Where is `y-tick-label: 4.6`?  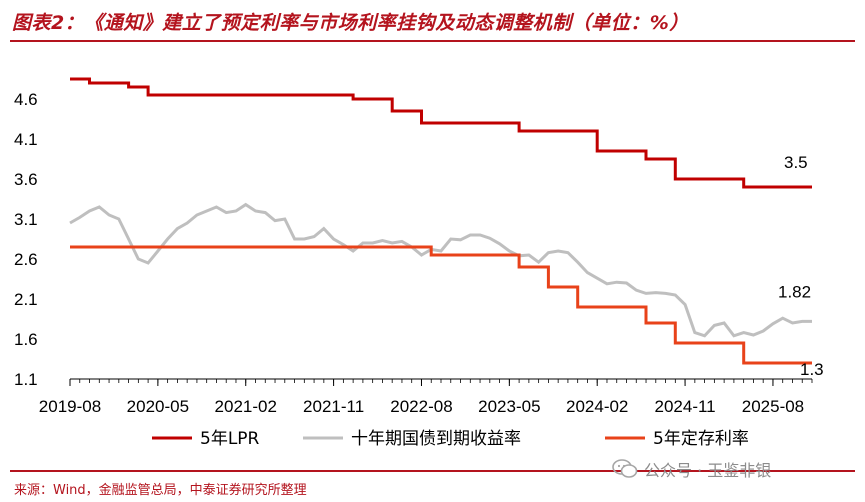
y-tick-label: 4.6 is located at coordinates (26, 99).